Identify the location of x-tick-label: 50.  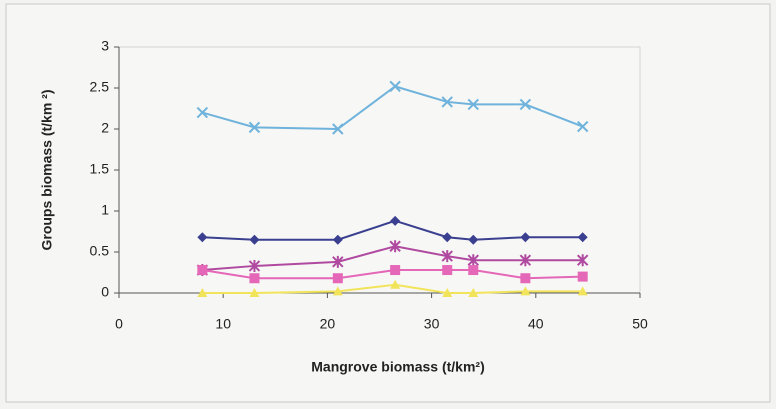
(640, 324).